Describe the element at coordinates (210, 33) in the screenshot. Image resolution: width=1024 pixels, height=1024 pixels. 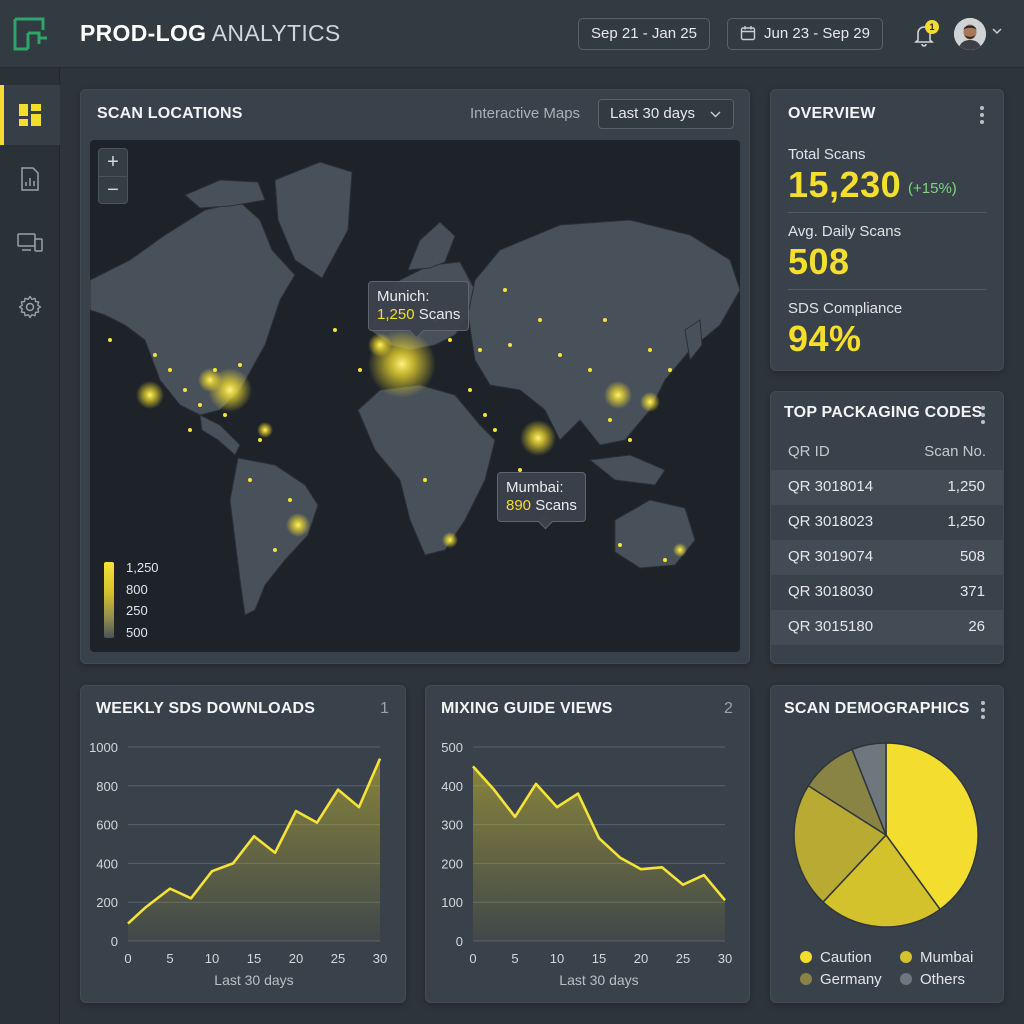
I see `app-title: PROD-LOG ANALYTICS` at that location.